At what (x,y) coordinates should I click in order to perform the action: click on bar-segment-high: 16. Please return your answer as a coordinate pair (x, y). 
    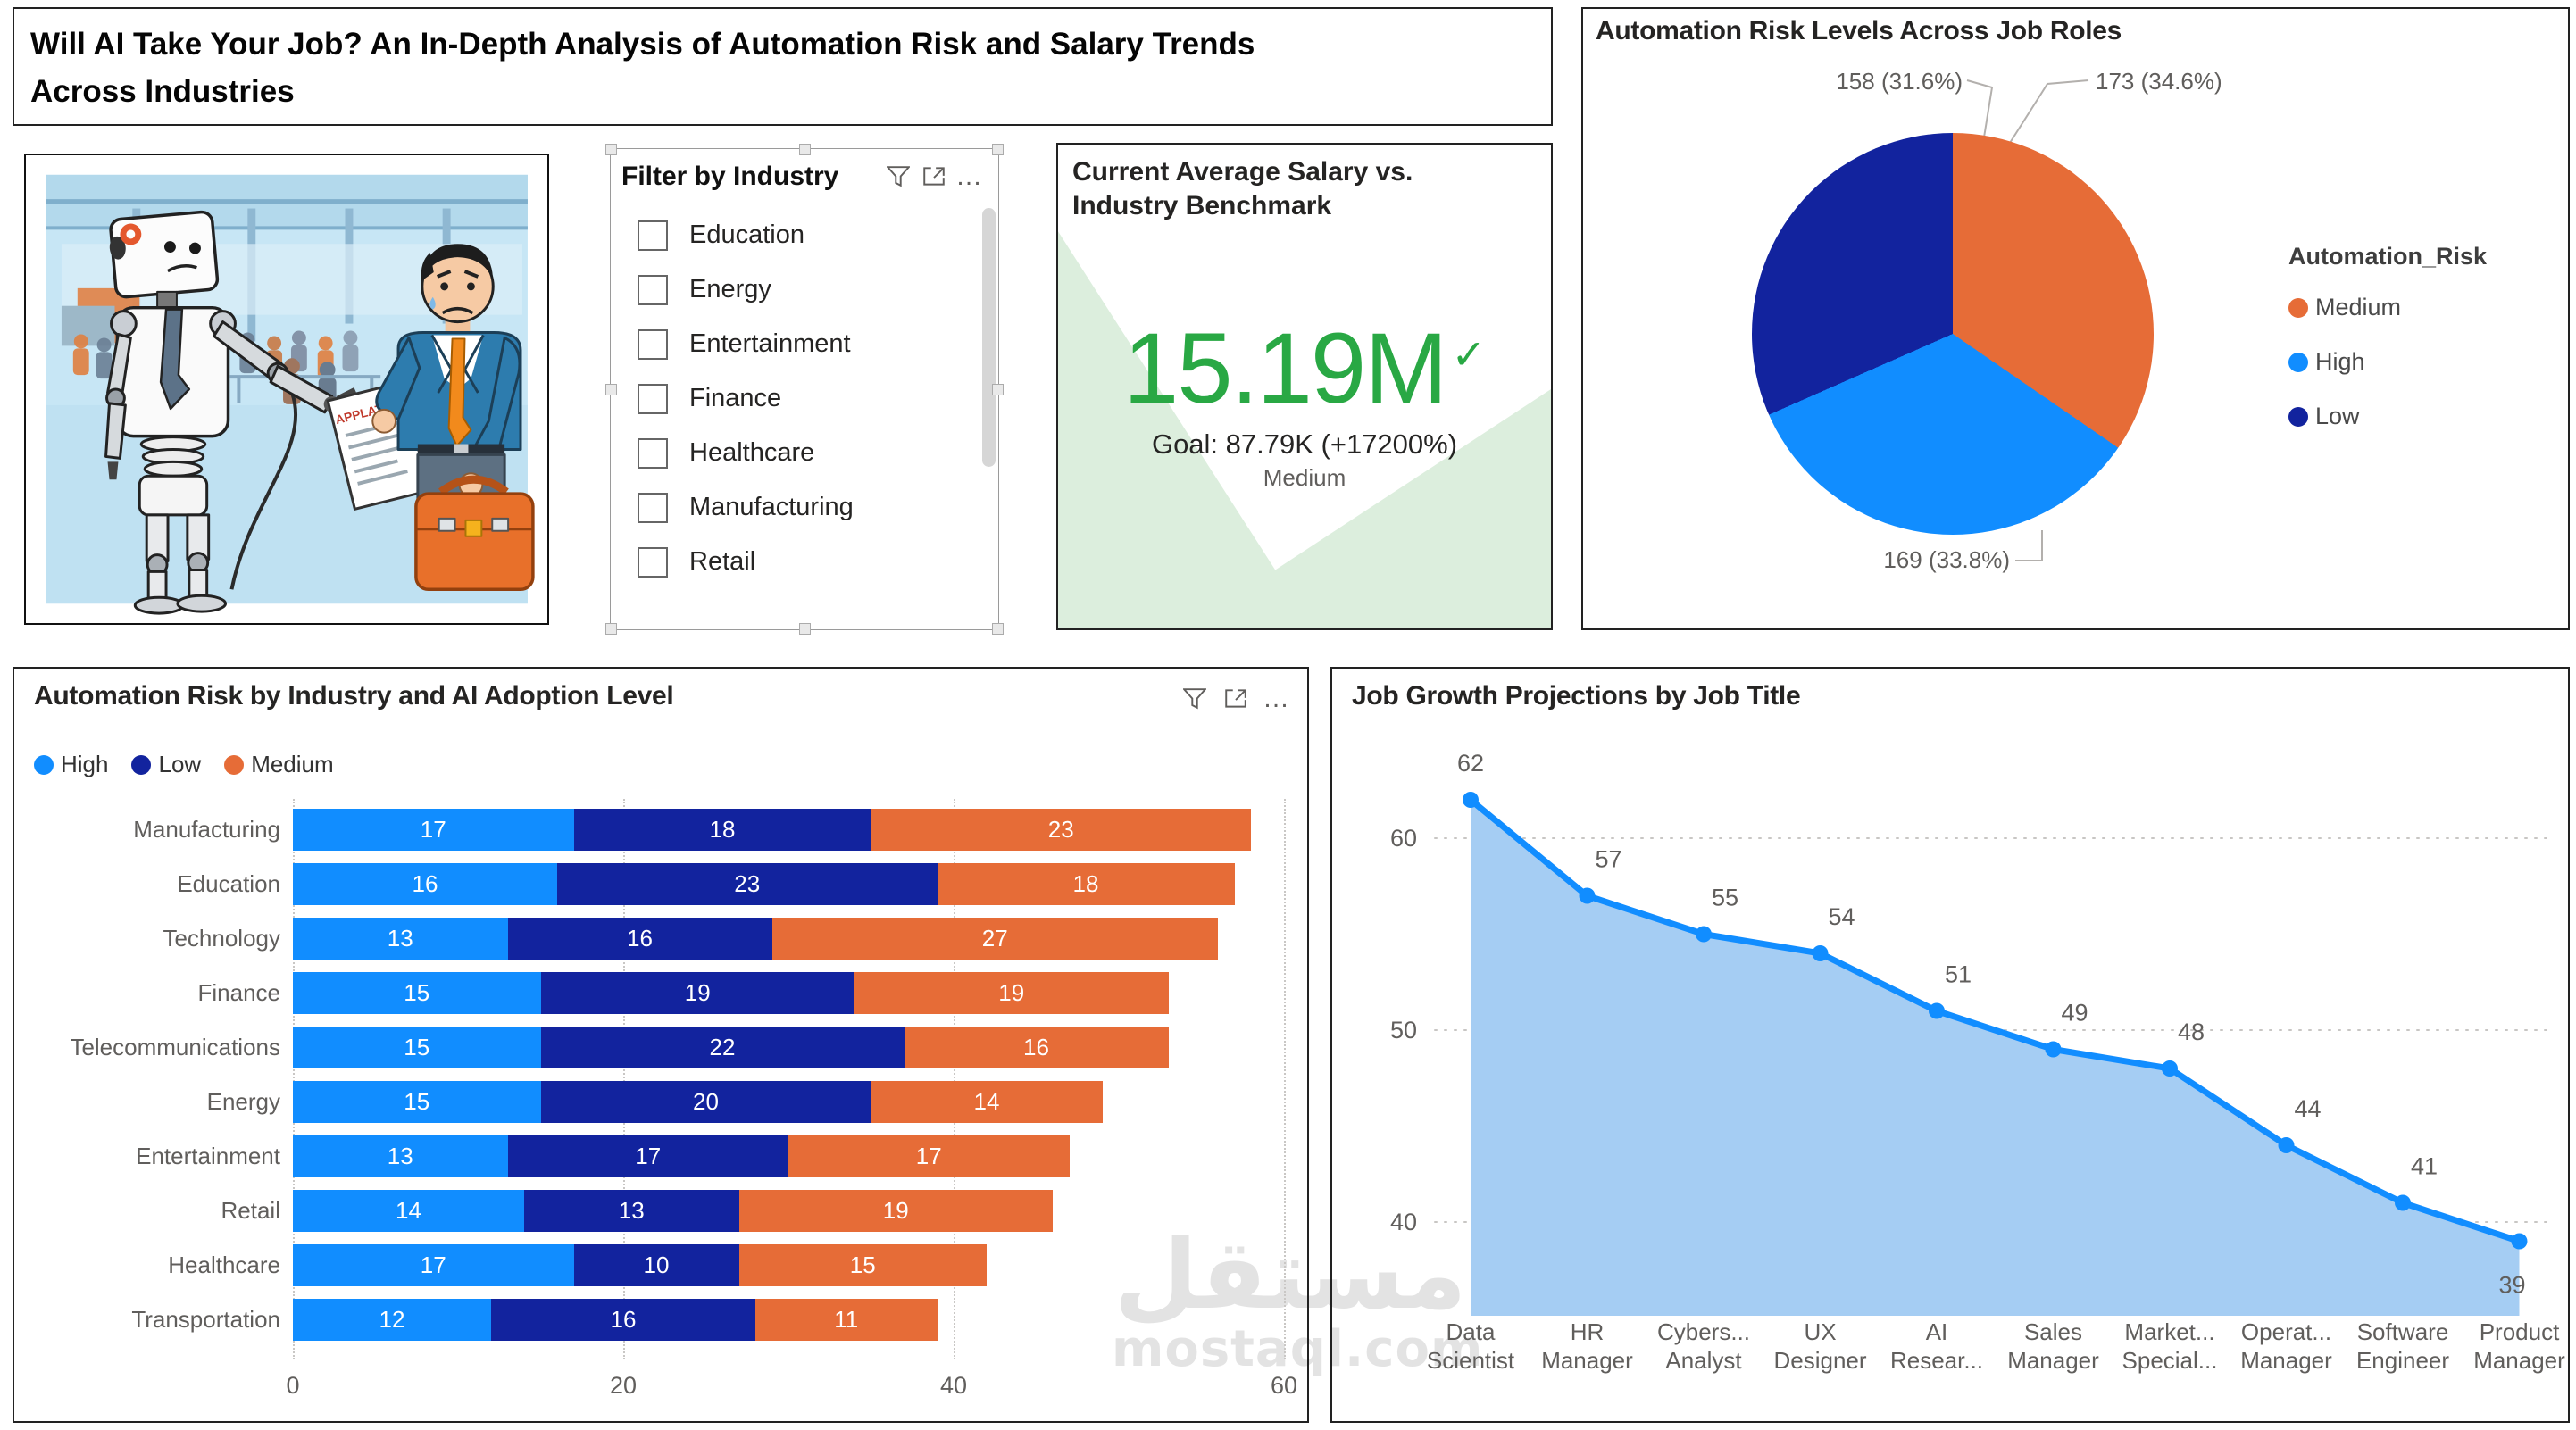
    Looking at the image, I should click on (425, 884).